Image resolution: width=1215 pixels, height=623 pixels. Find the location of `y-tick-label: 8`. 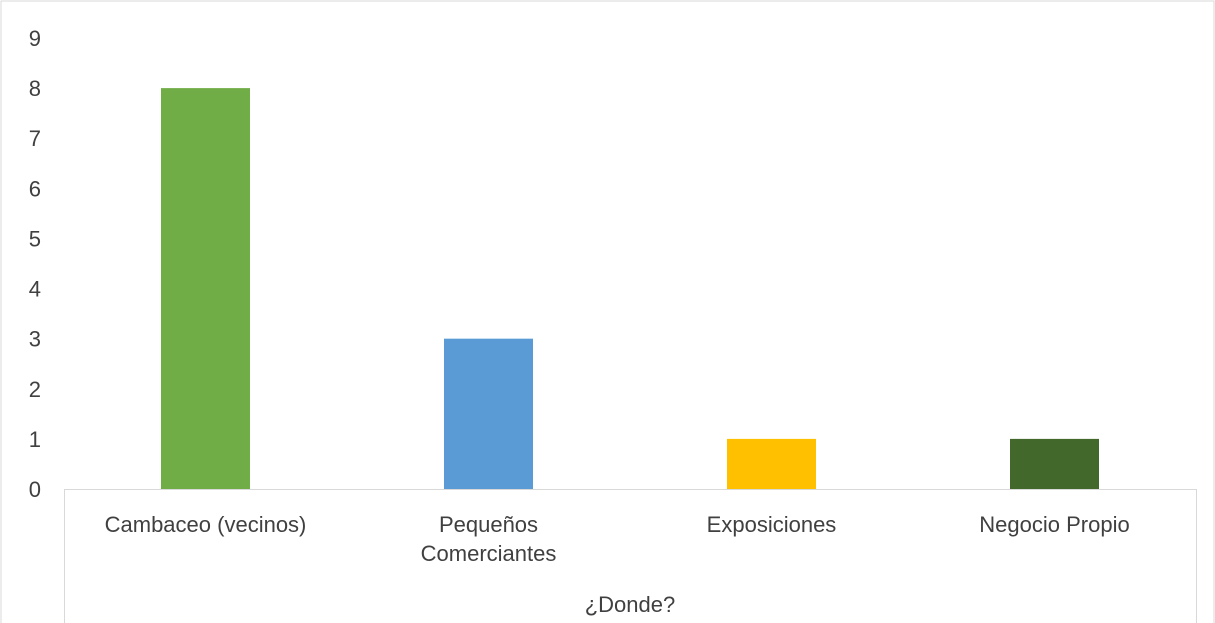

y-tick-label: 8 is located at coordinates (35, 88).